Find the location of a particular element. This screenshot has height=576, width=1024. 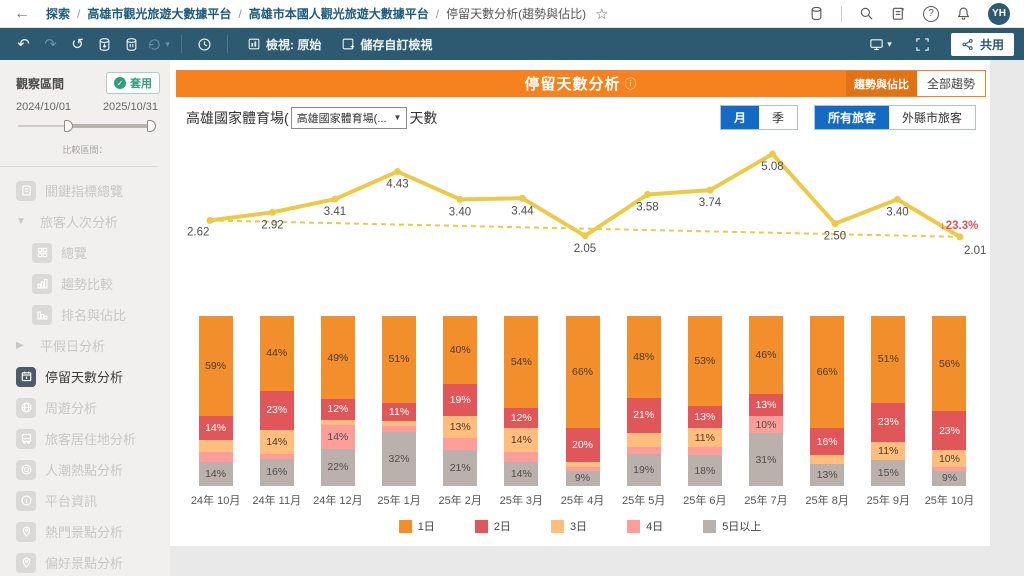

bar-segment-3日: 11% is located at coordinates (704, 437).